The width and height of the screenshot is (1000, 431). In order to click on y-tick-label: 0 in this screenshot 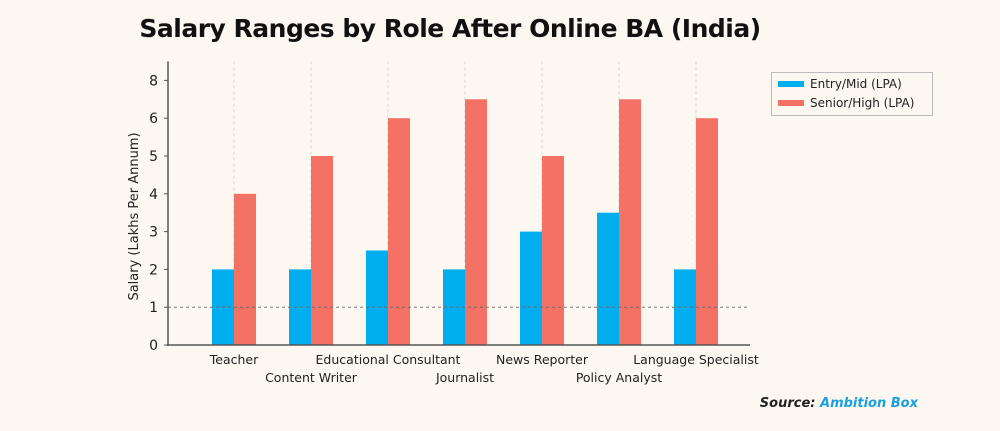, I will do `click(153, 346)`.